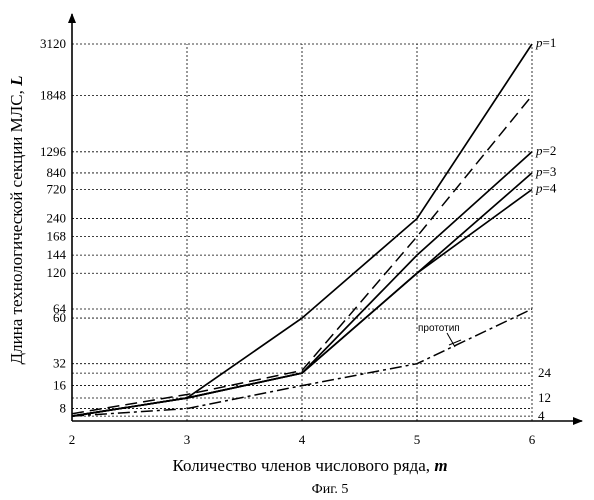  Describe the element at coordinates (550, 188) in the screenshot. I see `series-label-index: =4` at that location.